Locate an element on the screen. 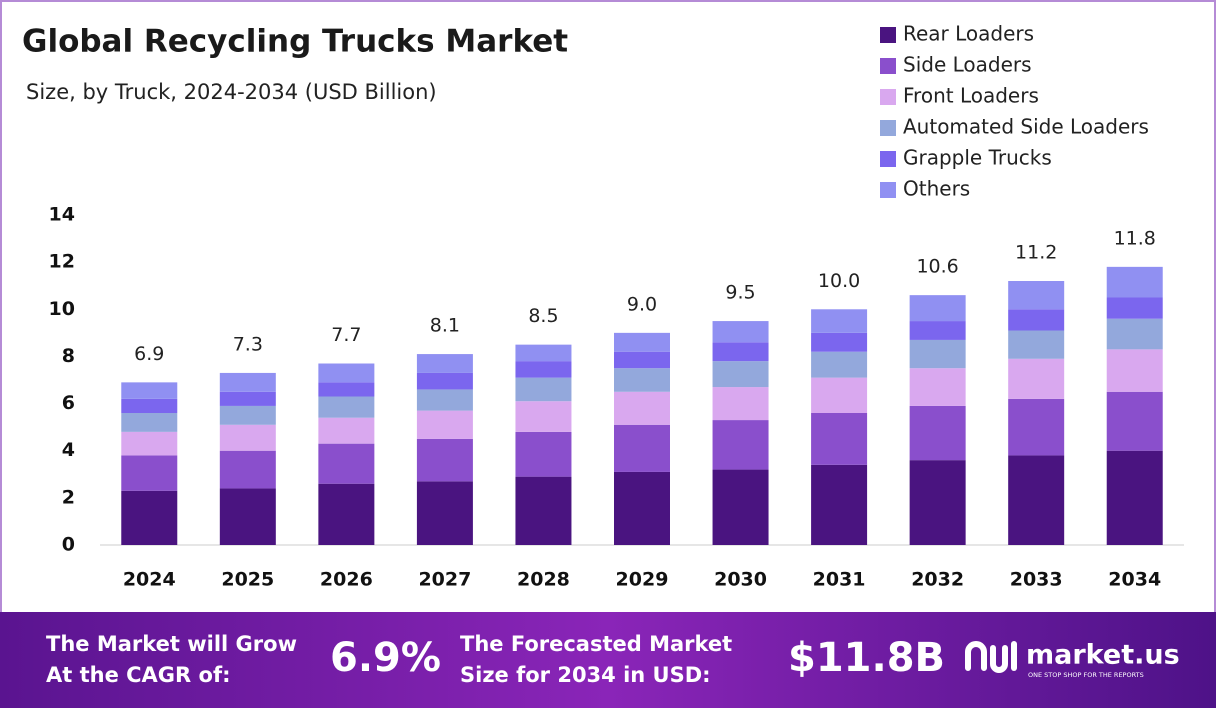 The width and height of the screenshot is (1216, 712). total-label: 8.1 is located at coordinates (445, 326).